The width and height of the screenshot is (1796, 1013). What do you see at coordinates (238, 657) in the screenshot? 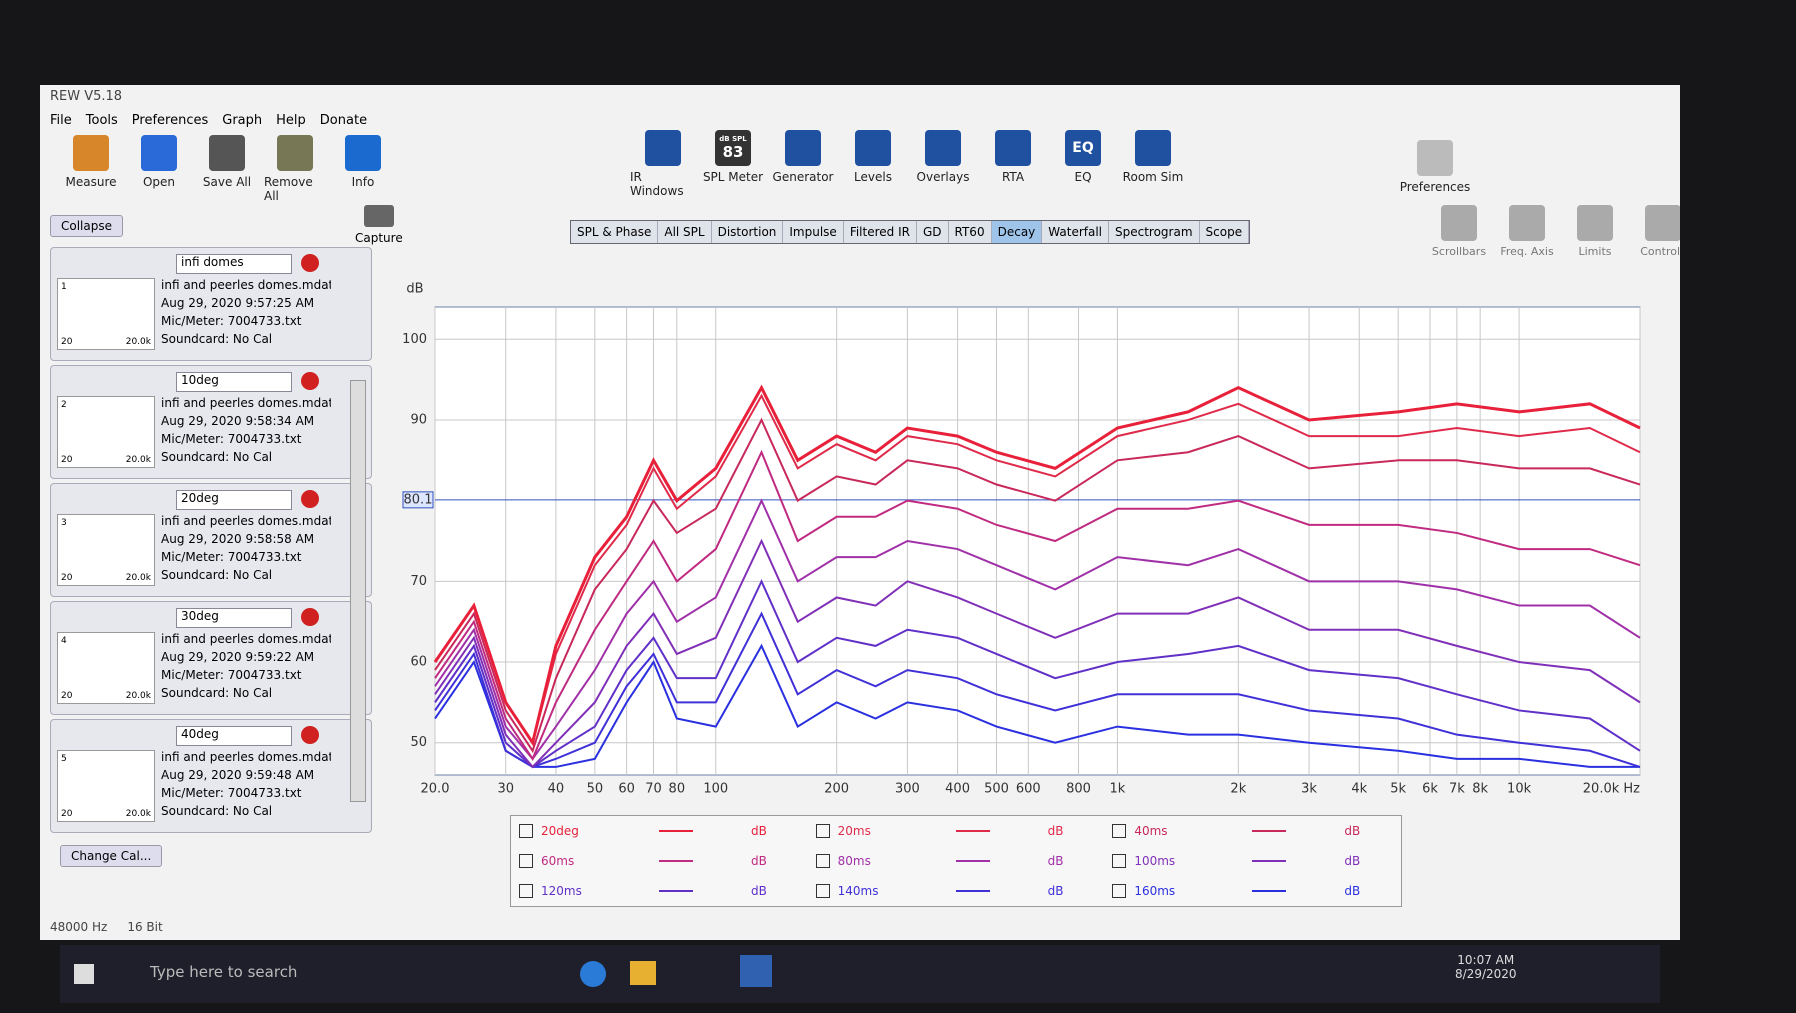
I see `info-date: Aug 29, 2020 9:59:22 AM` at bounding box center [238, 657].